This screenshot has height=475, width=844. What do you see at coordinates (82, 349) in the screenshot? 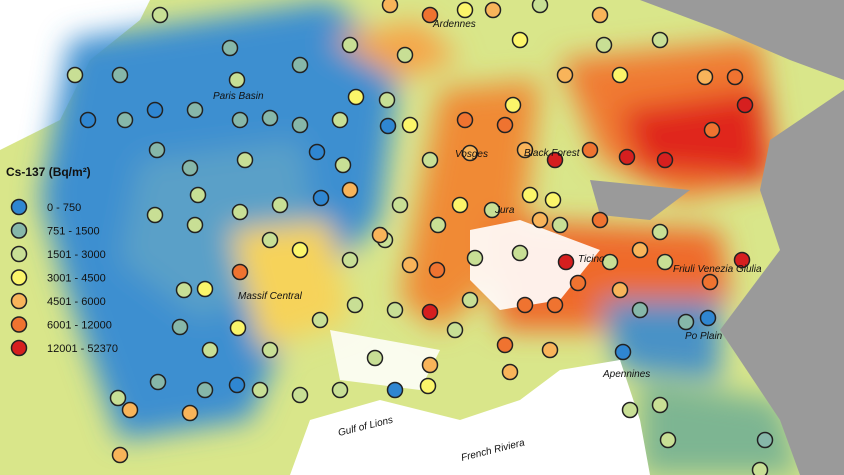
I see `legend-label: 12001 - 52370` at bounding box center [82, 349].